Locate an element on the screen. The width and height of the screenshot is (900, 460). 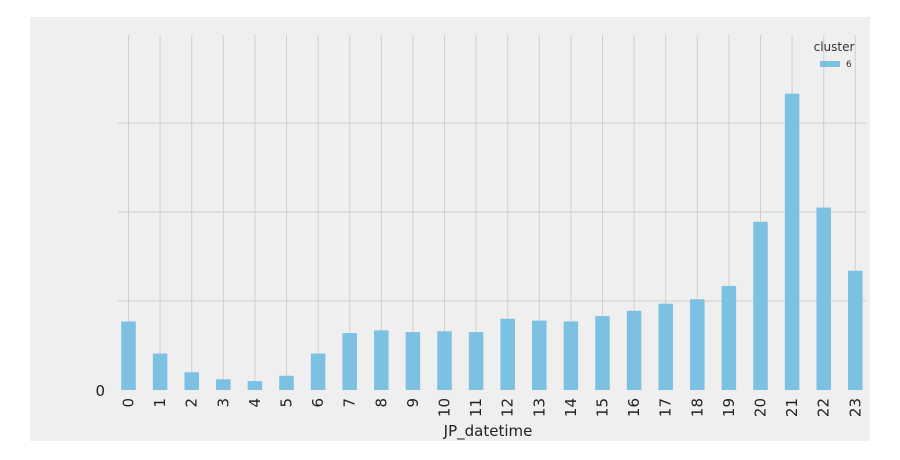
legend-title: cluster is located at coordinates (834, 47).